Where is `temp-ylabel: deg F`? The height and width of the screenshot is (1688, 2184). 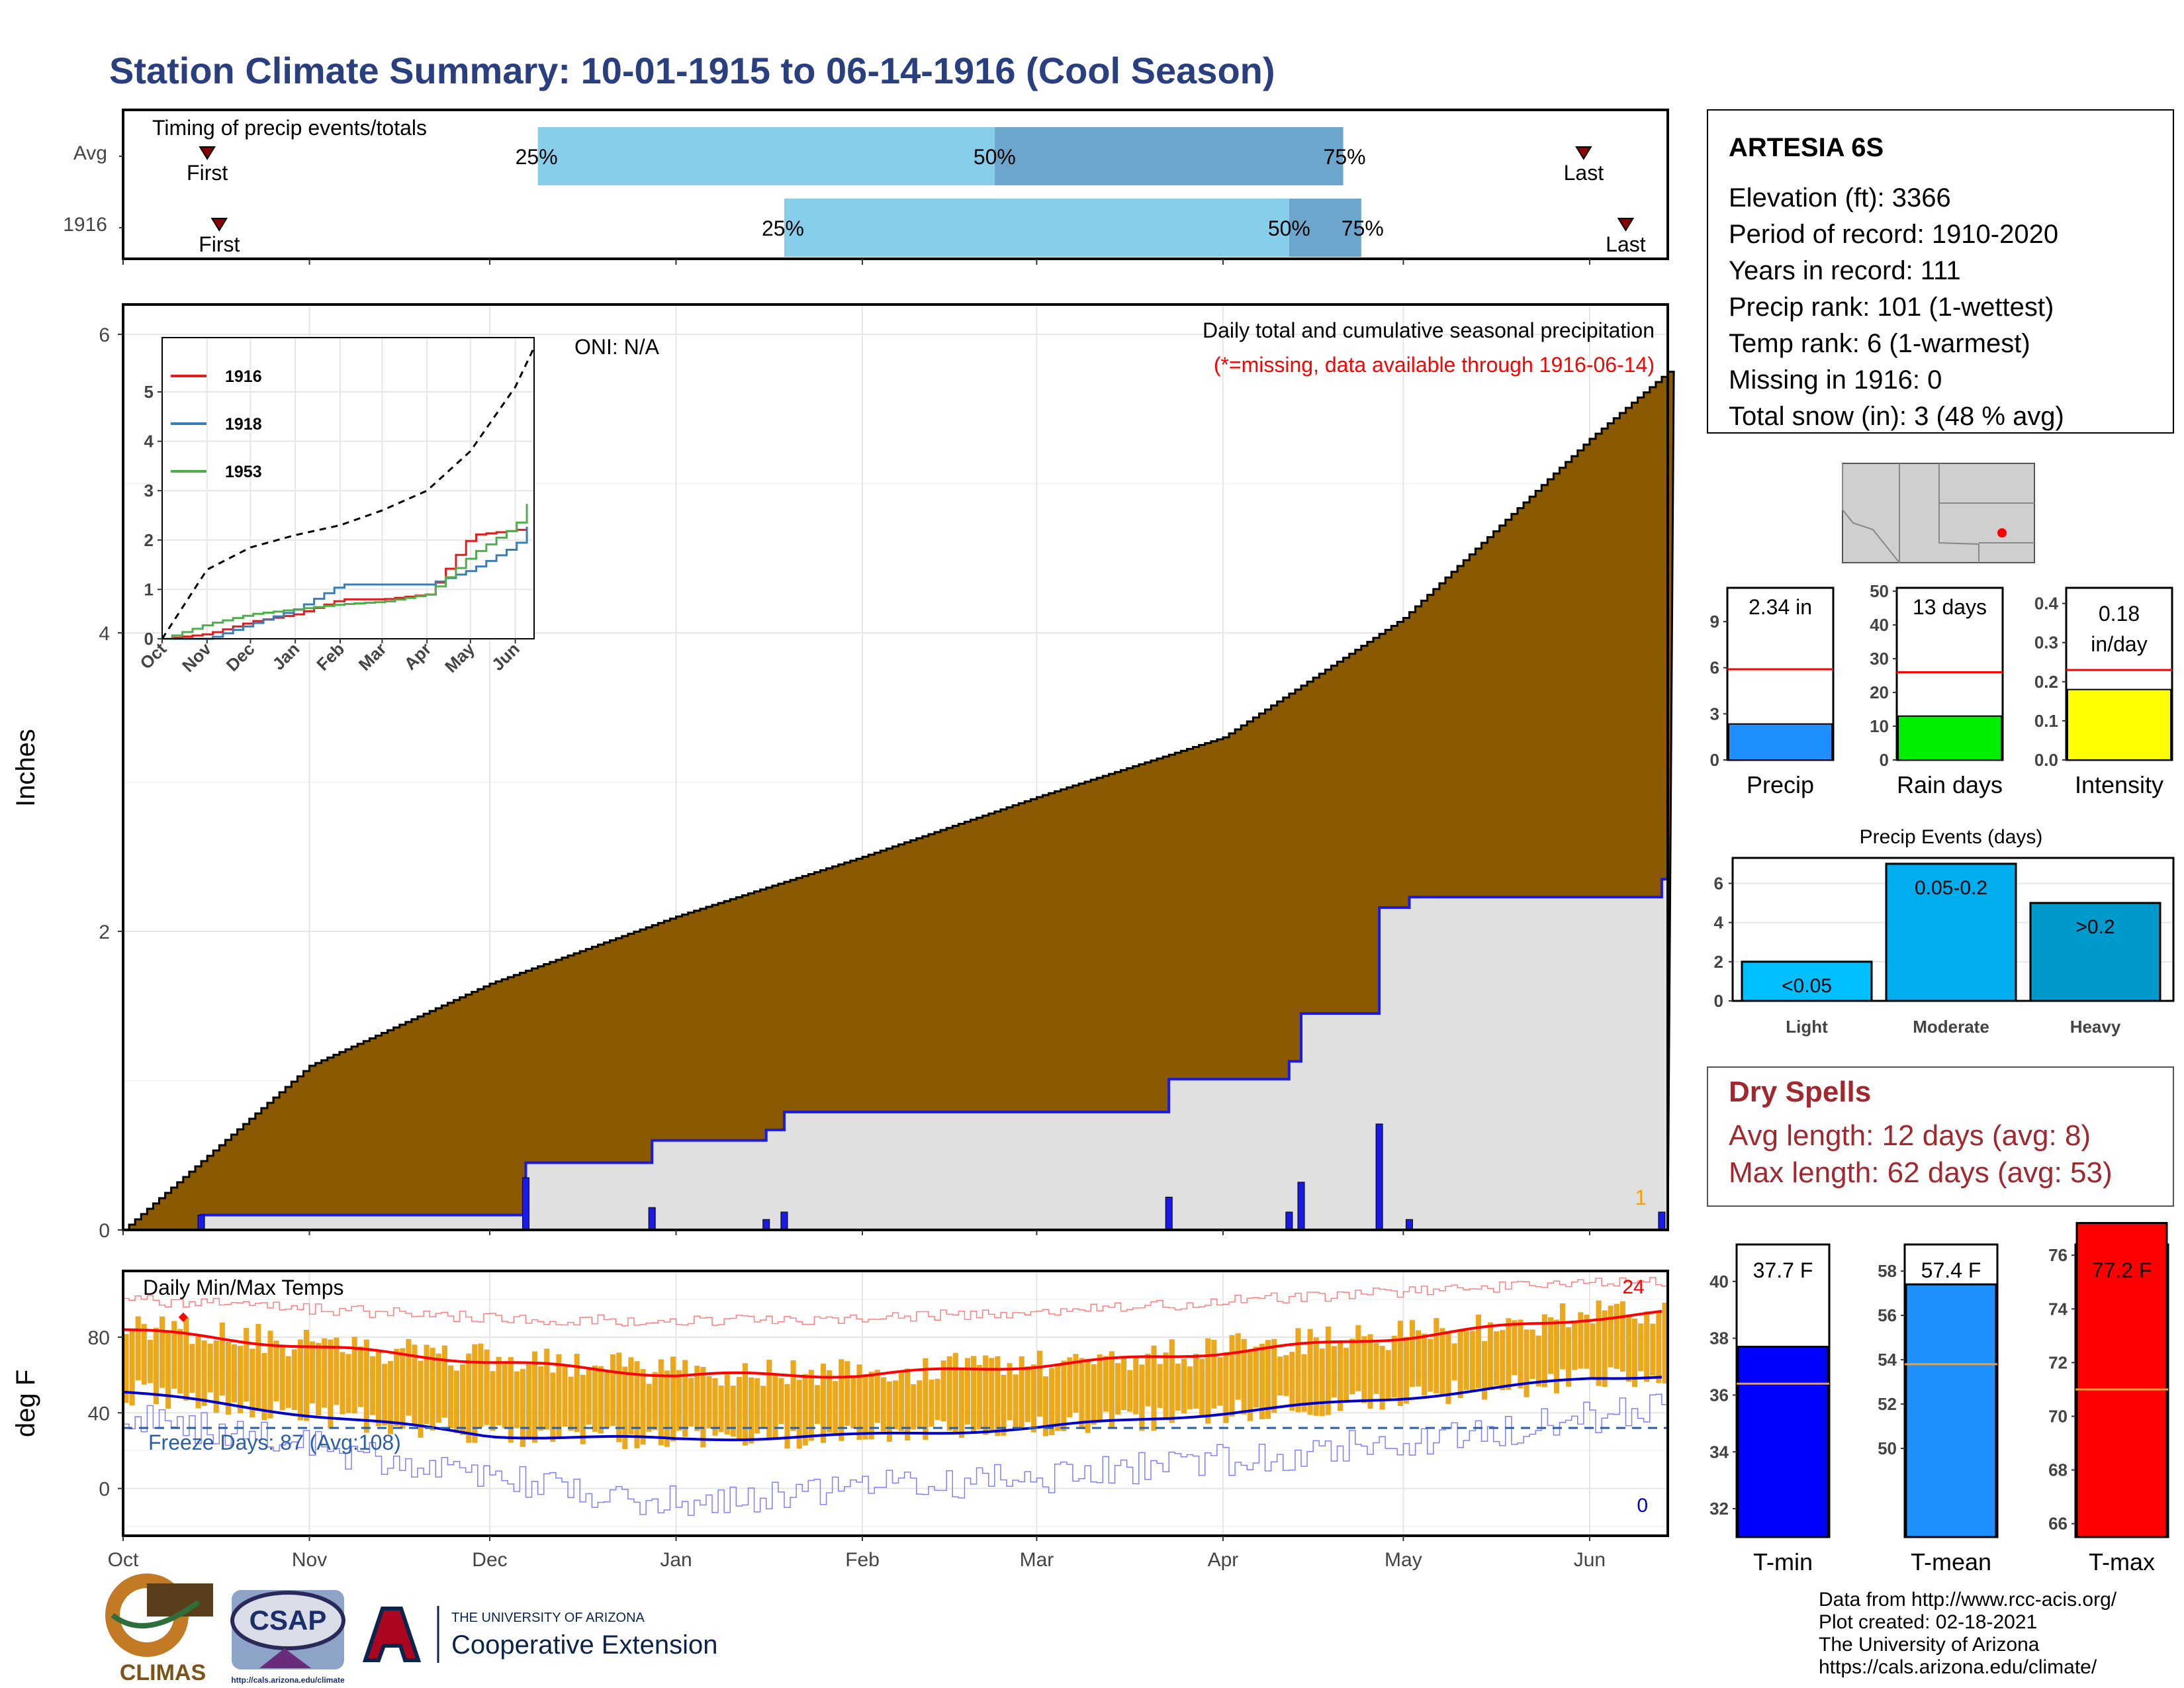
temp-ylabel: deg F is located at coordinates (26, 1403).